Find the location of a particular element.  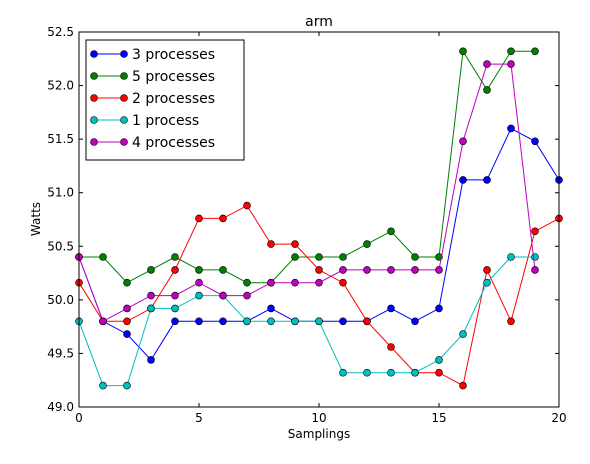

legend-label: 1 process is located at coordinates (165, 121).